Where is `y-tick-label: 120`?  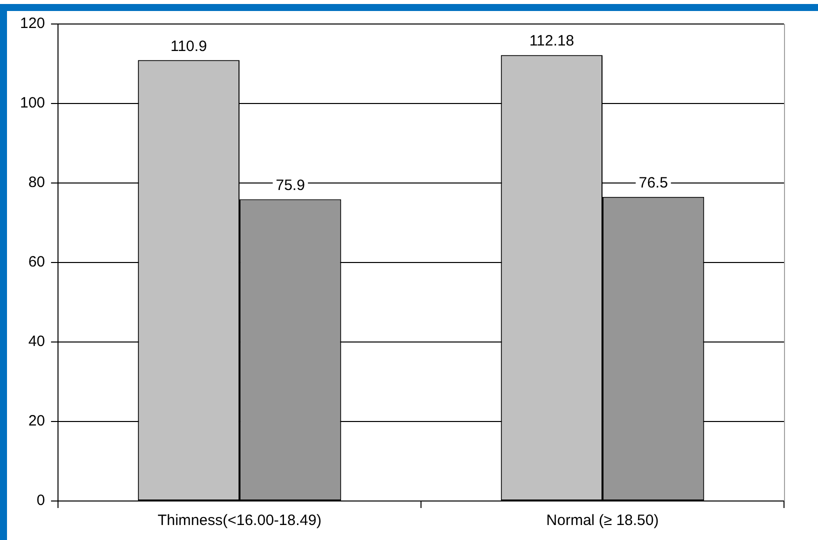 y-tick-label: 120 is located at coordinates (33, 23).